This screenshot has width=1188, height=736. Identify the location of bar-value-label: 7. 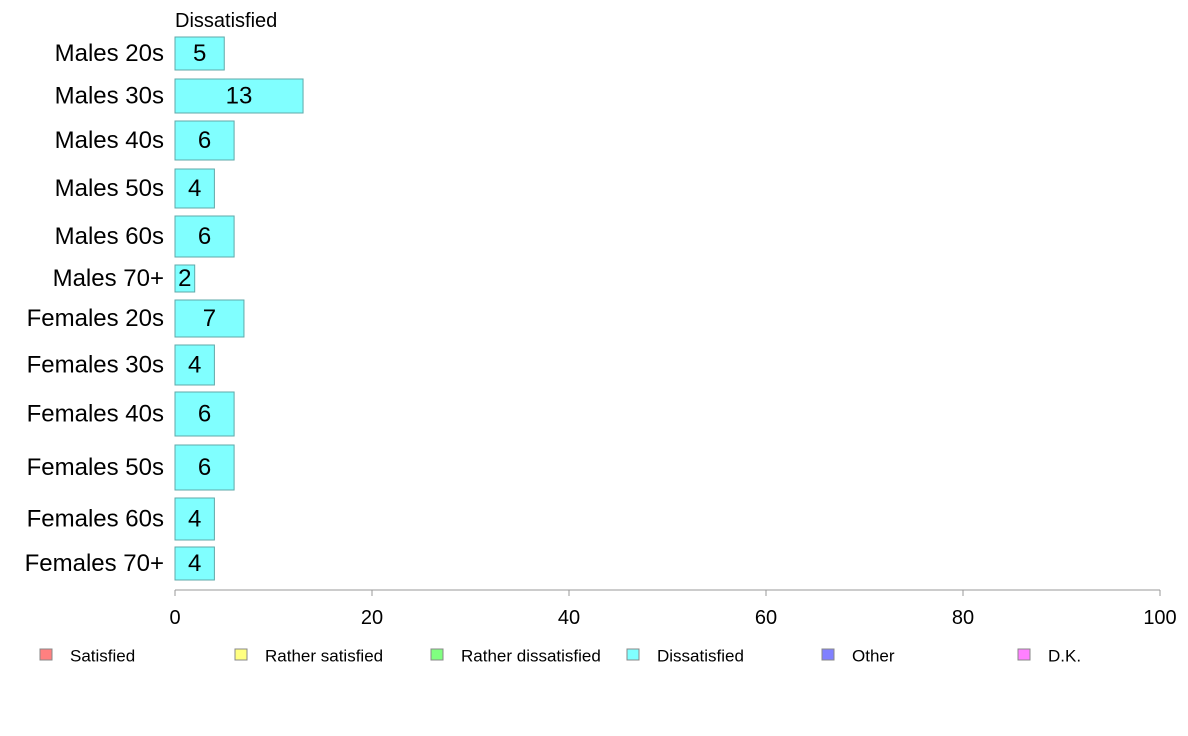
(209, 318).